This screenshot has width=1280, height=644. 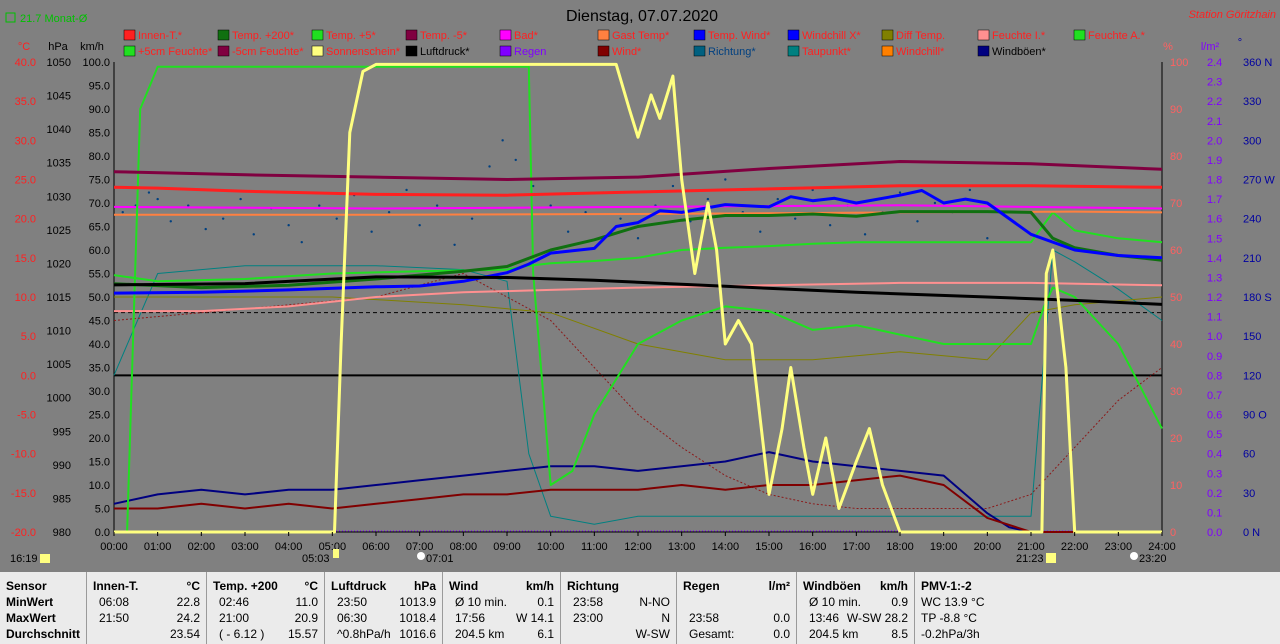 What do you see at coordinates (99, 228) in the screenshot?
I see `y-tick-label: 65.0` at bounding box center [99, 228].